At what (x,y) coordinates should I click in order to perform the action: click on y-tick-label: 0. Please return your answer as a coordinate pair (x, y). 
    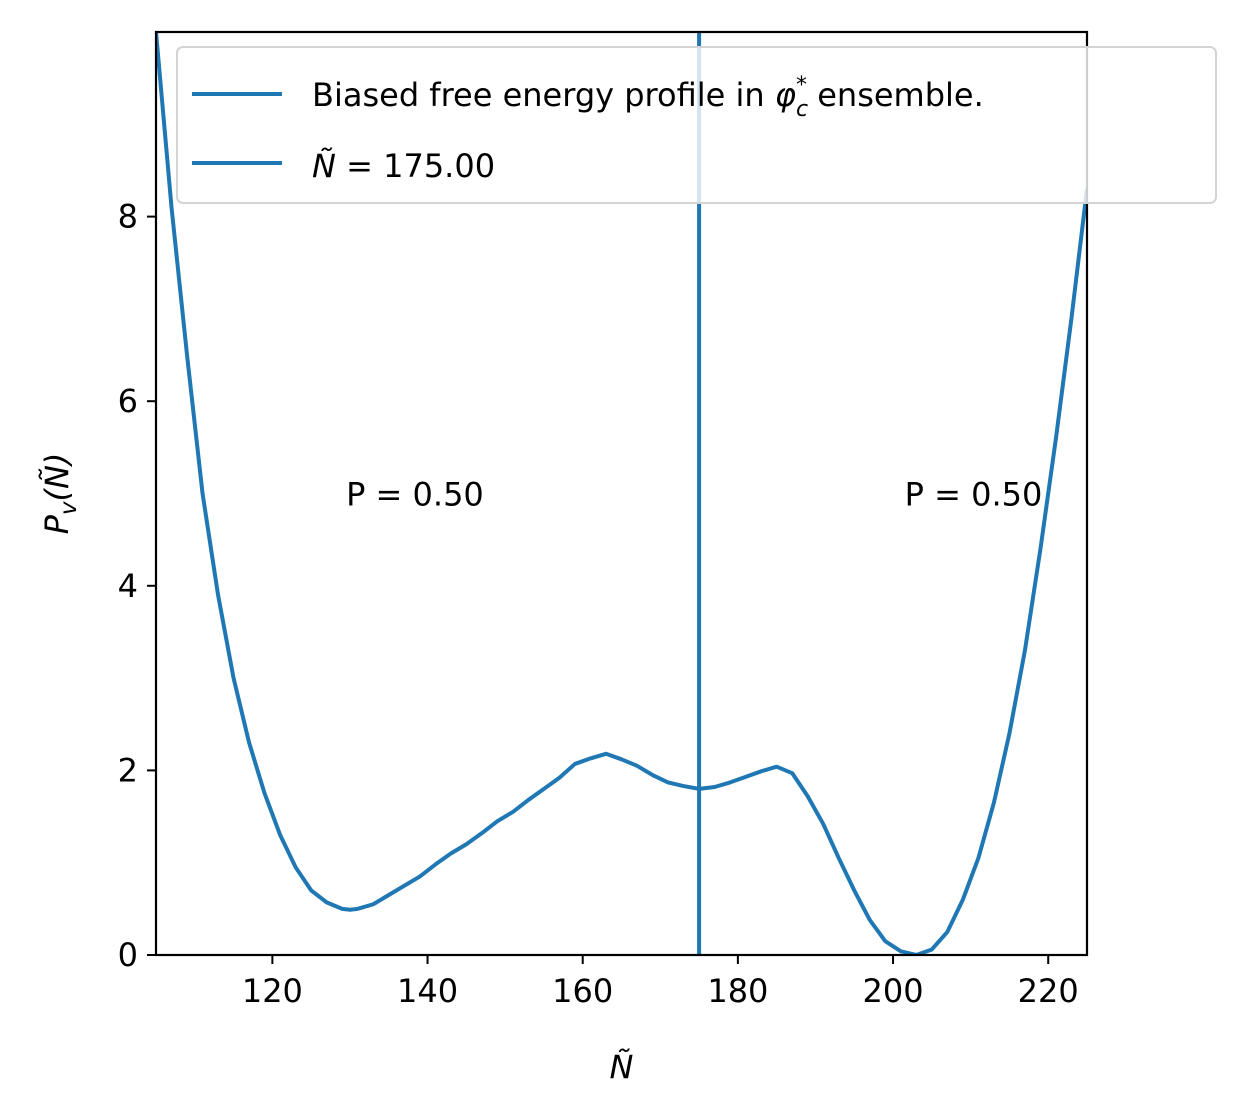
    Looking at the image, I should click on (128, 955).